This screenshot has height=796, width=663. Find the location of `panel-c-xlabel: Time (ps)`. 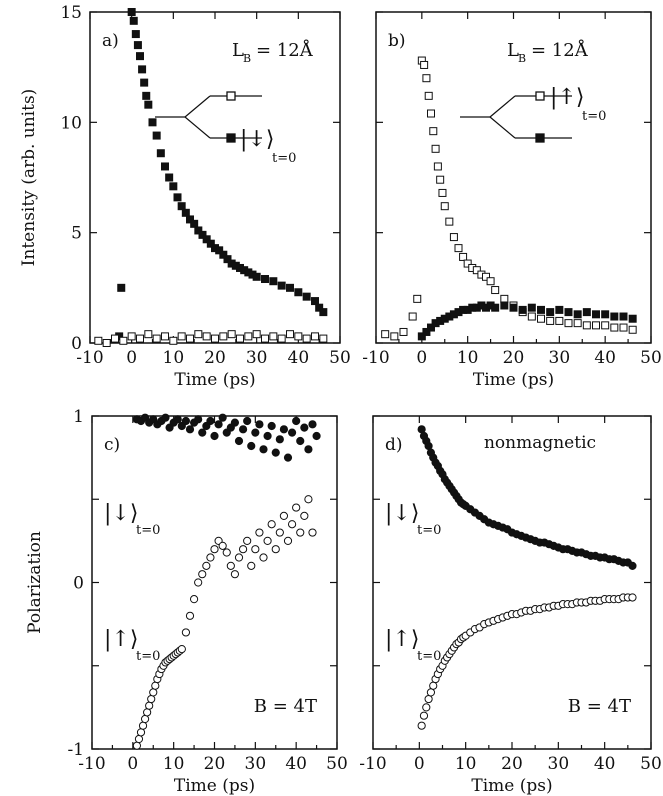

panel-c-xlabel: Time (ps) is located at coordinates (214, 786).